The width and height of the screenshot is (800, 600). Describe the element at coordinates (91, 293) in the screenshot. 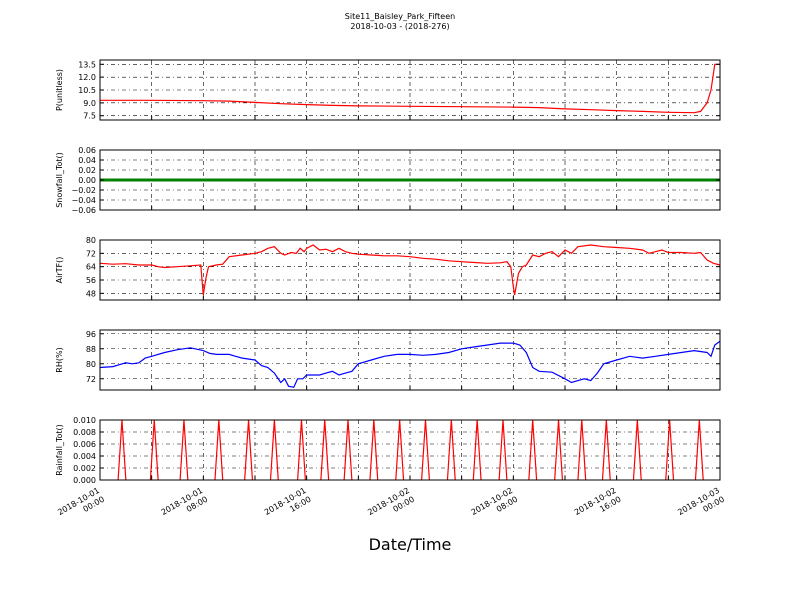

I see `airtemp-ytick-label-0: 48` at that location.